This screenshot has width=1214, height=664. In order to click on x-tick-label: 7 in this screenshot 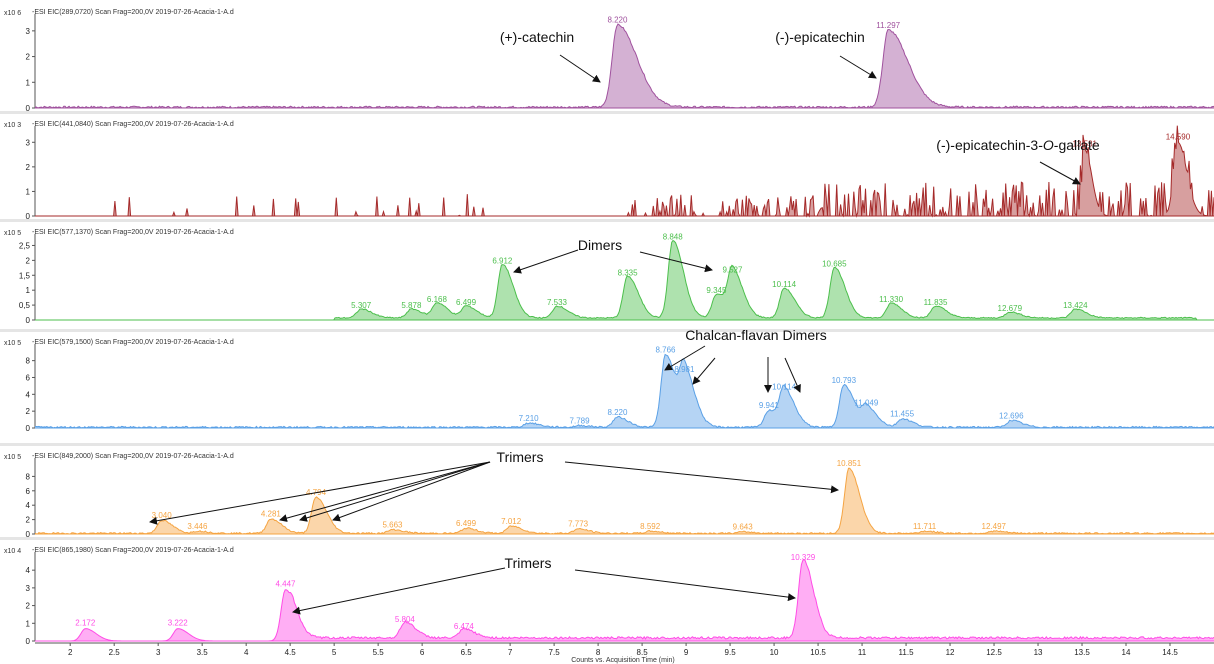, I will do `click(510, 652)`.